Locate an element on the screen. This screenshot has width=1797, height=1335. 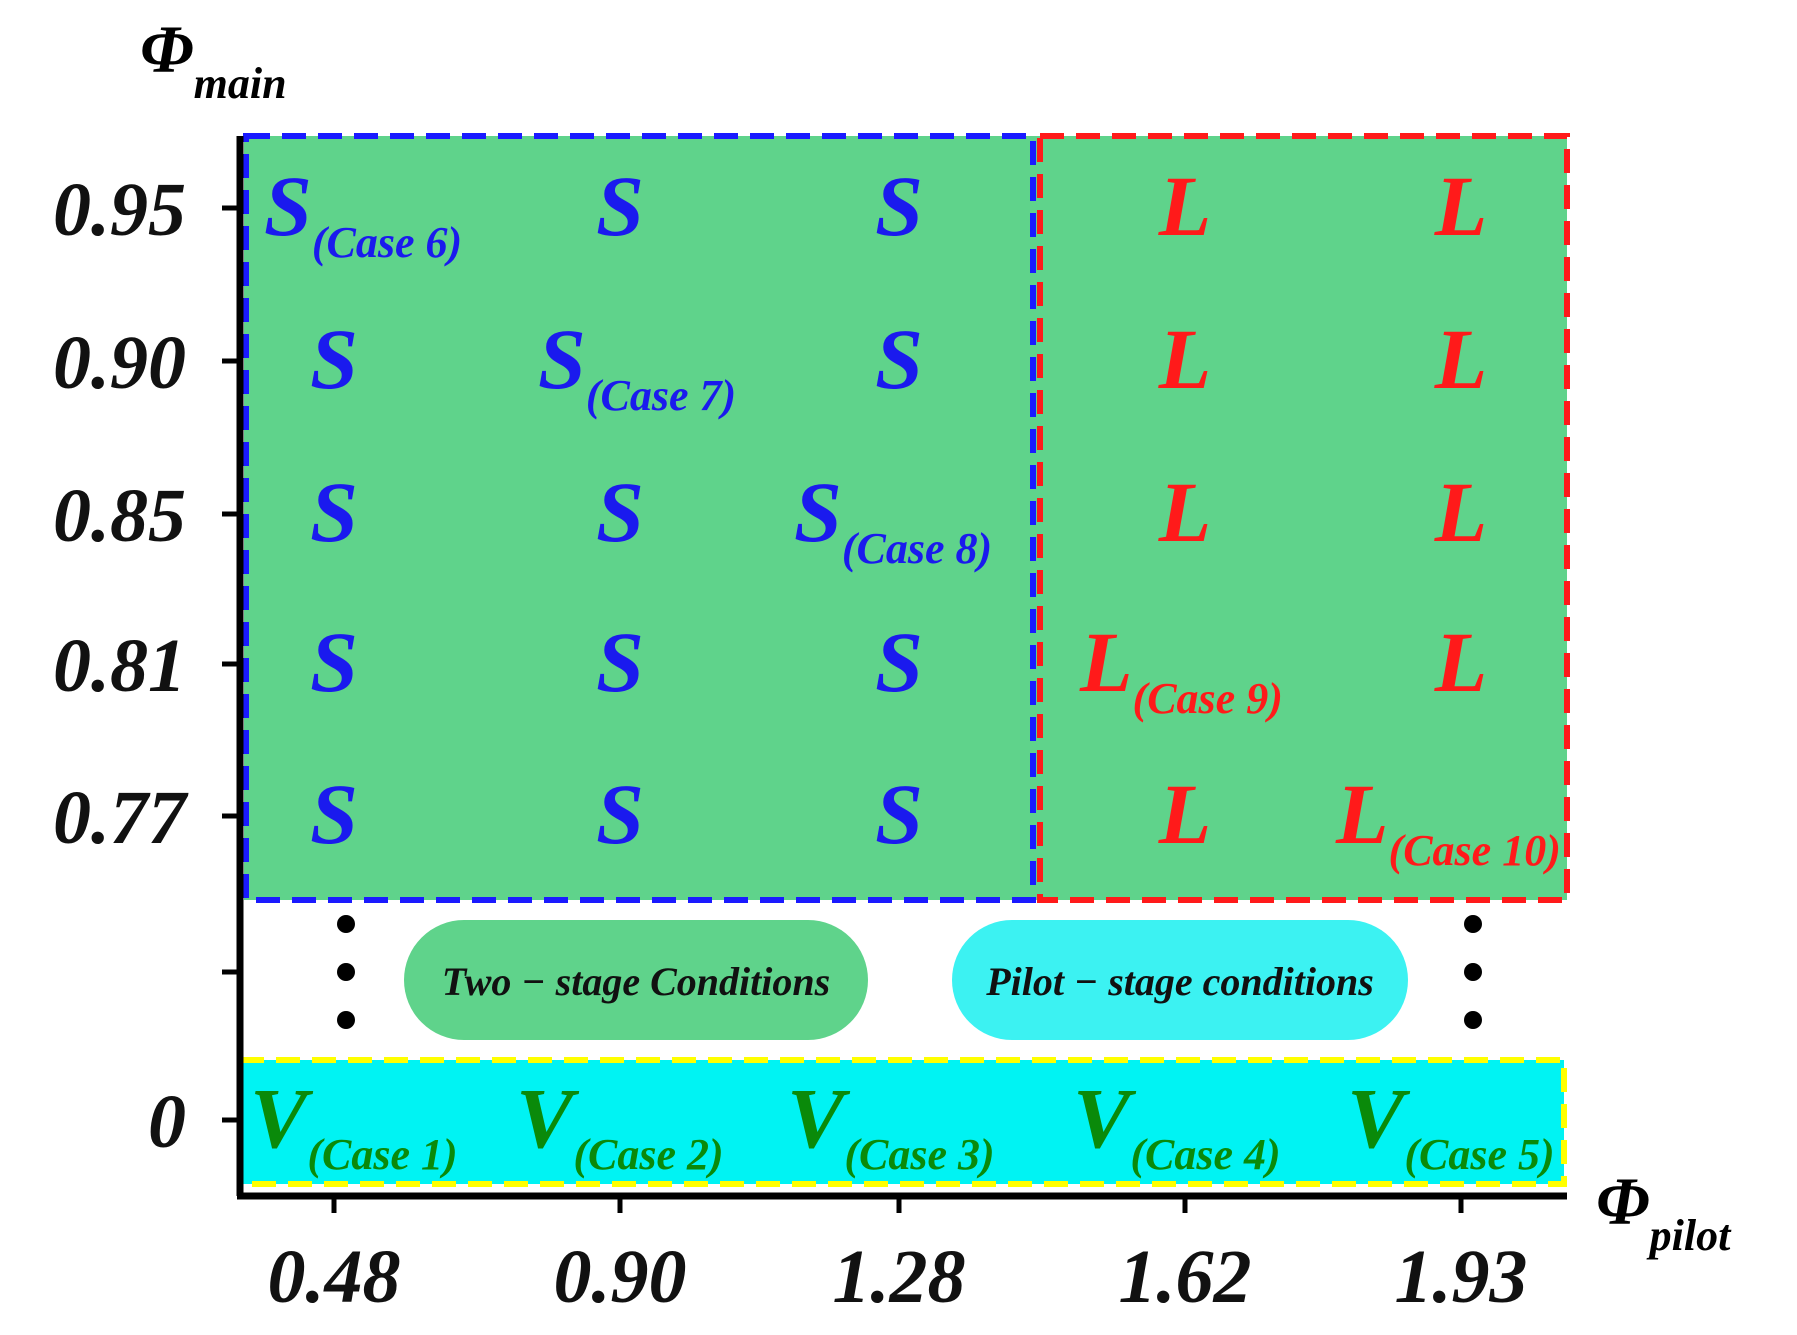
case-label: (Case 2) is located at coordinates (648, 1154).